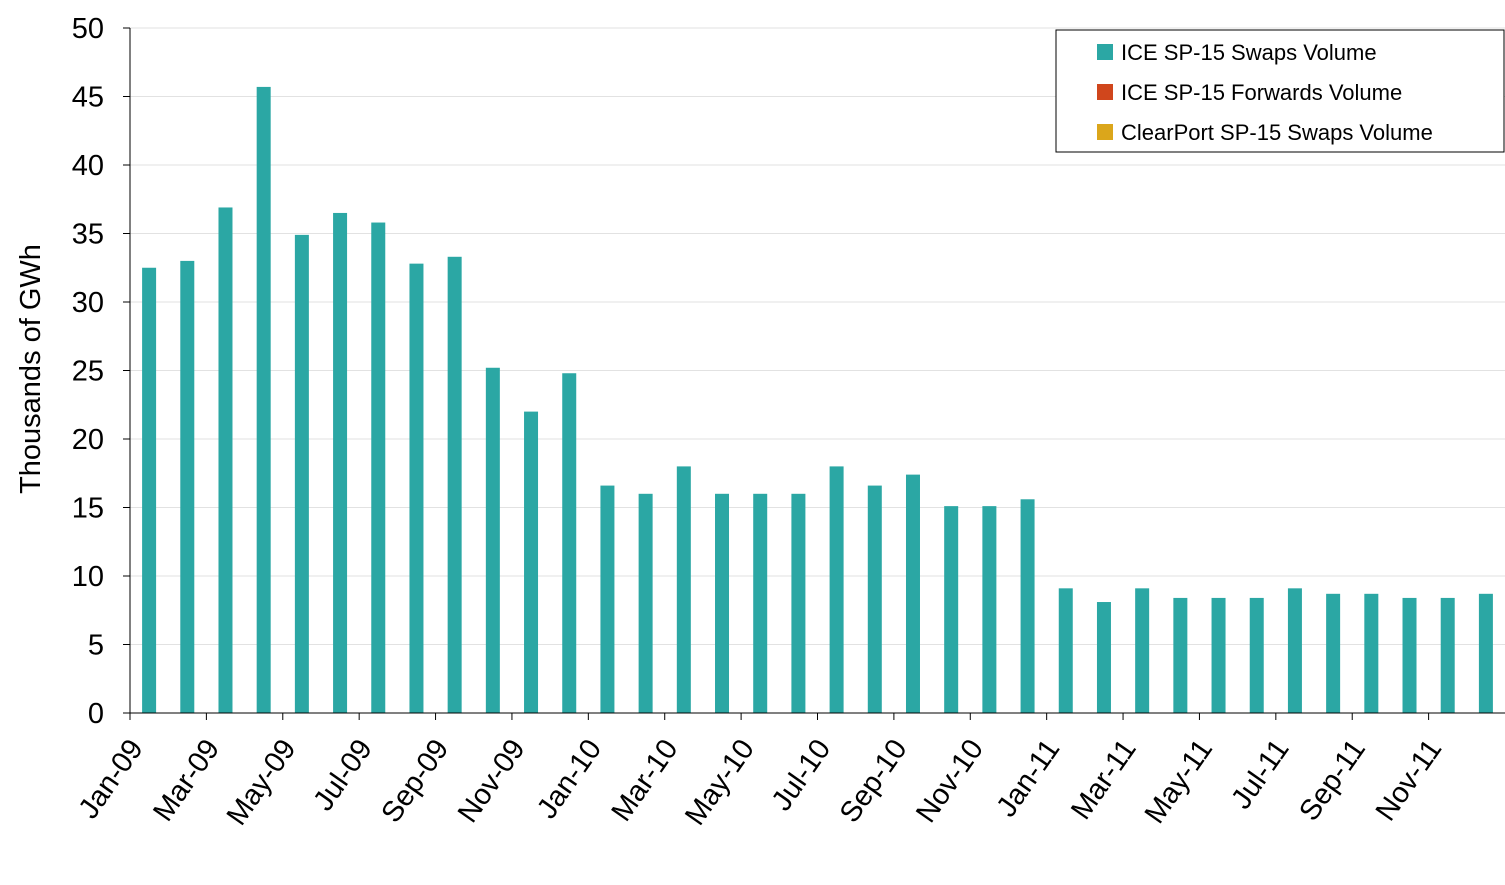  What do you see at coordinates (1409, 780) in the screenshot?
I see `x-tick-label: Nov-11` at bounding box center [1409, 780].